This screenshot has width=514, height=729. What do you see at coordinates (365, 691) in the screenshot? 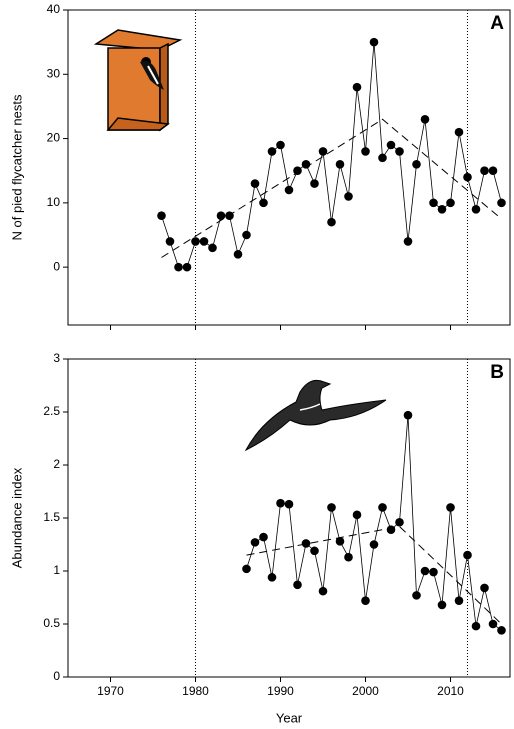
I see `x-tick-label: 2000` at bounding box center [365, 691].